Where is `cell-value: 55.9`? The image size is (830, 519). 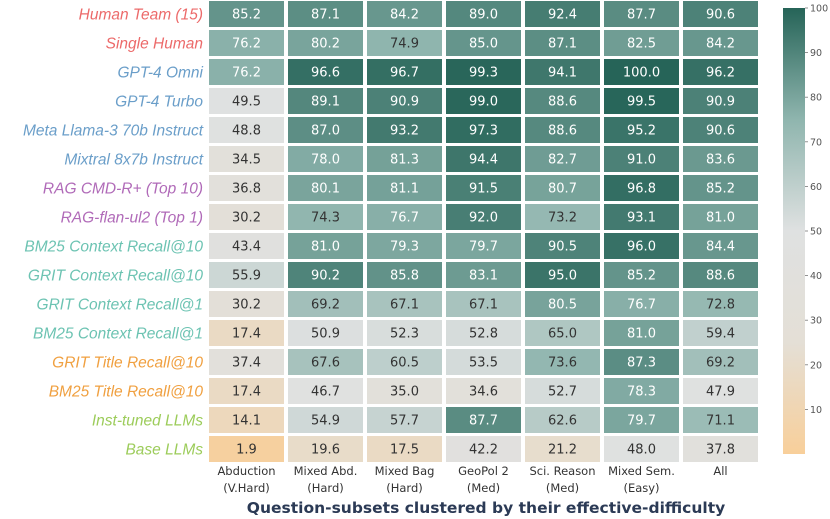 cell-value: 55.9 is located at coordinates (246, 276).